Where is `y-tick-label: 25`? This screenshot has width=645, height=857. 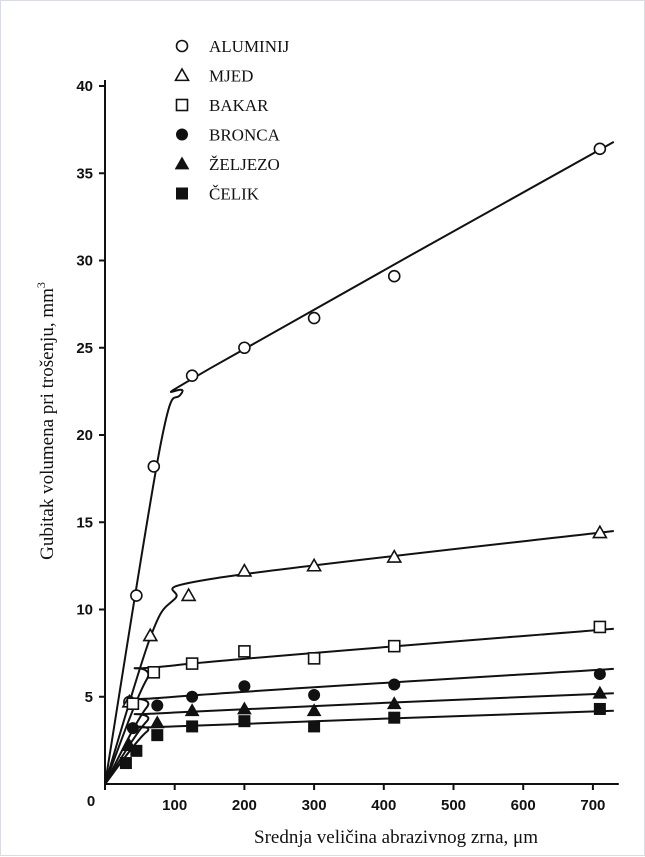 y-tick-label: 25 is located at coordinates (84, 348).